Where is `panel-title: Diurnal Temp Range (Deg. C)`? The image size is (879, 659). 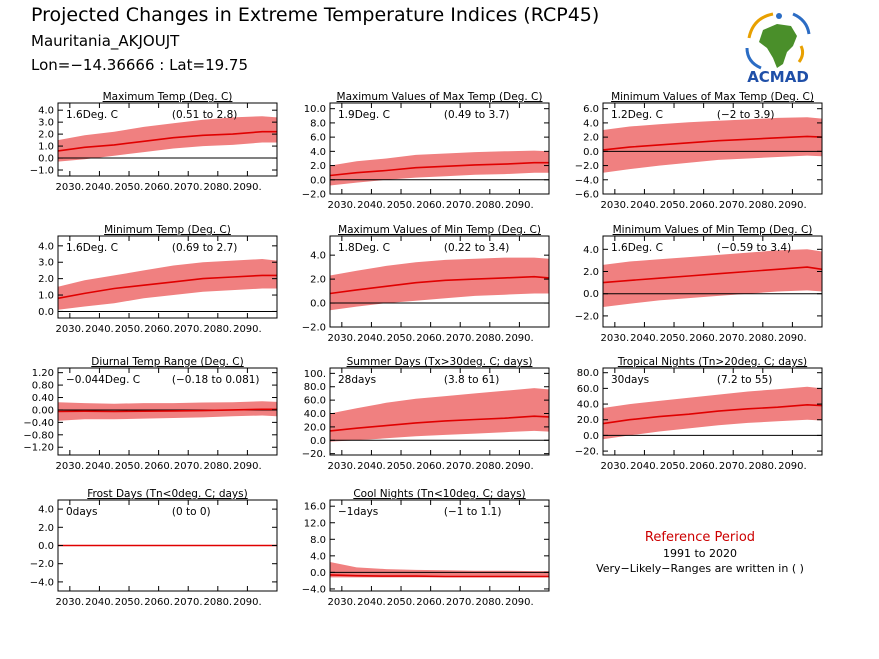 panel-title: Diurnal Temp Range (Deg. C) is located at coordinates (167, 362).